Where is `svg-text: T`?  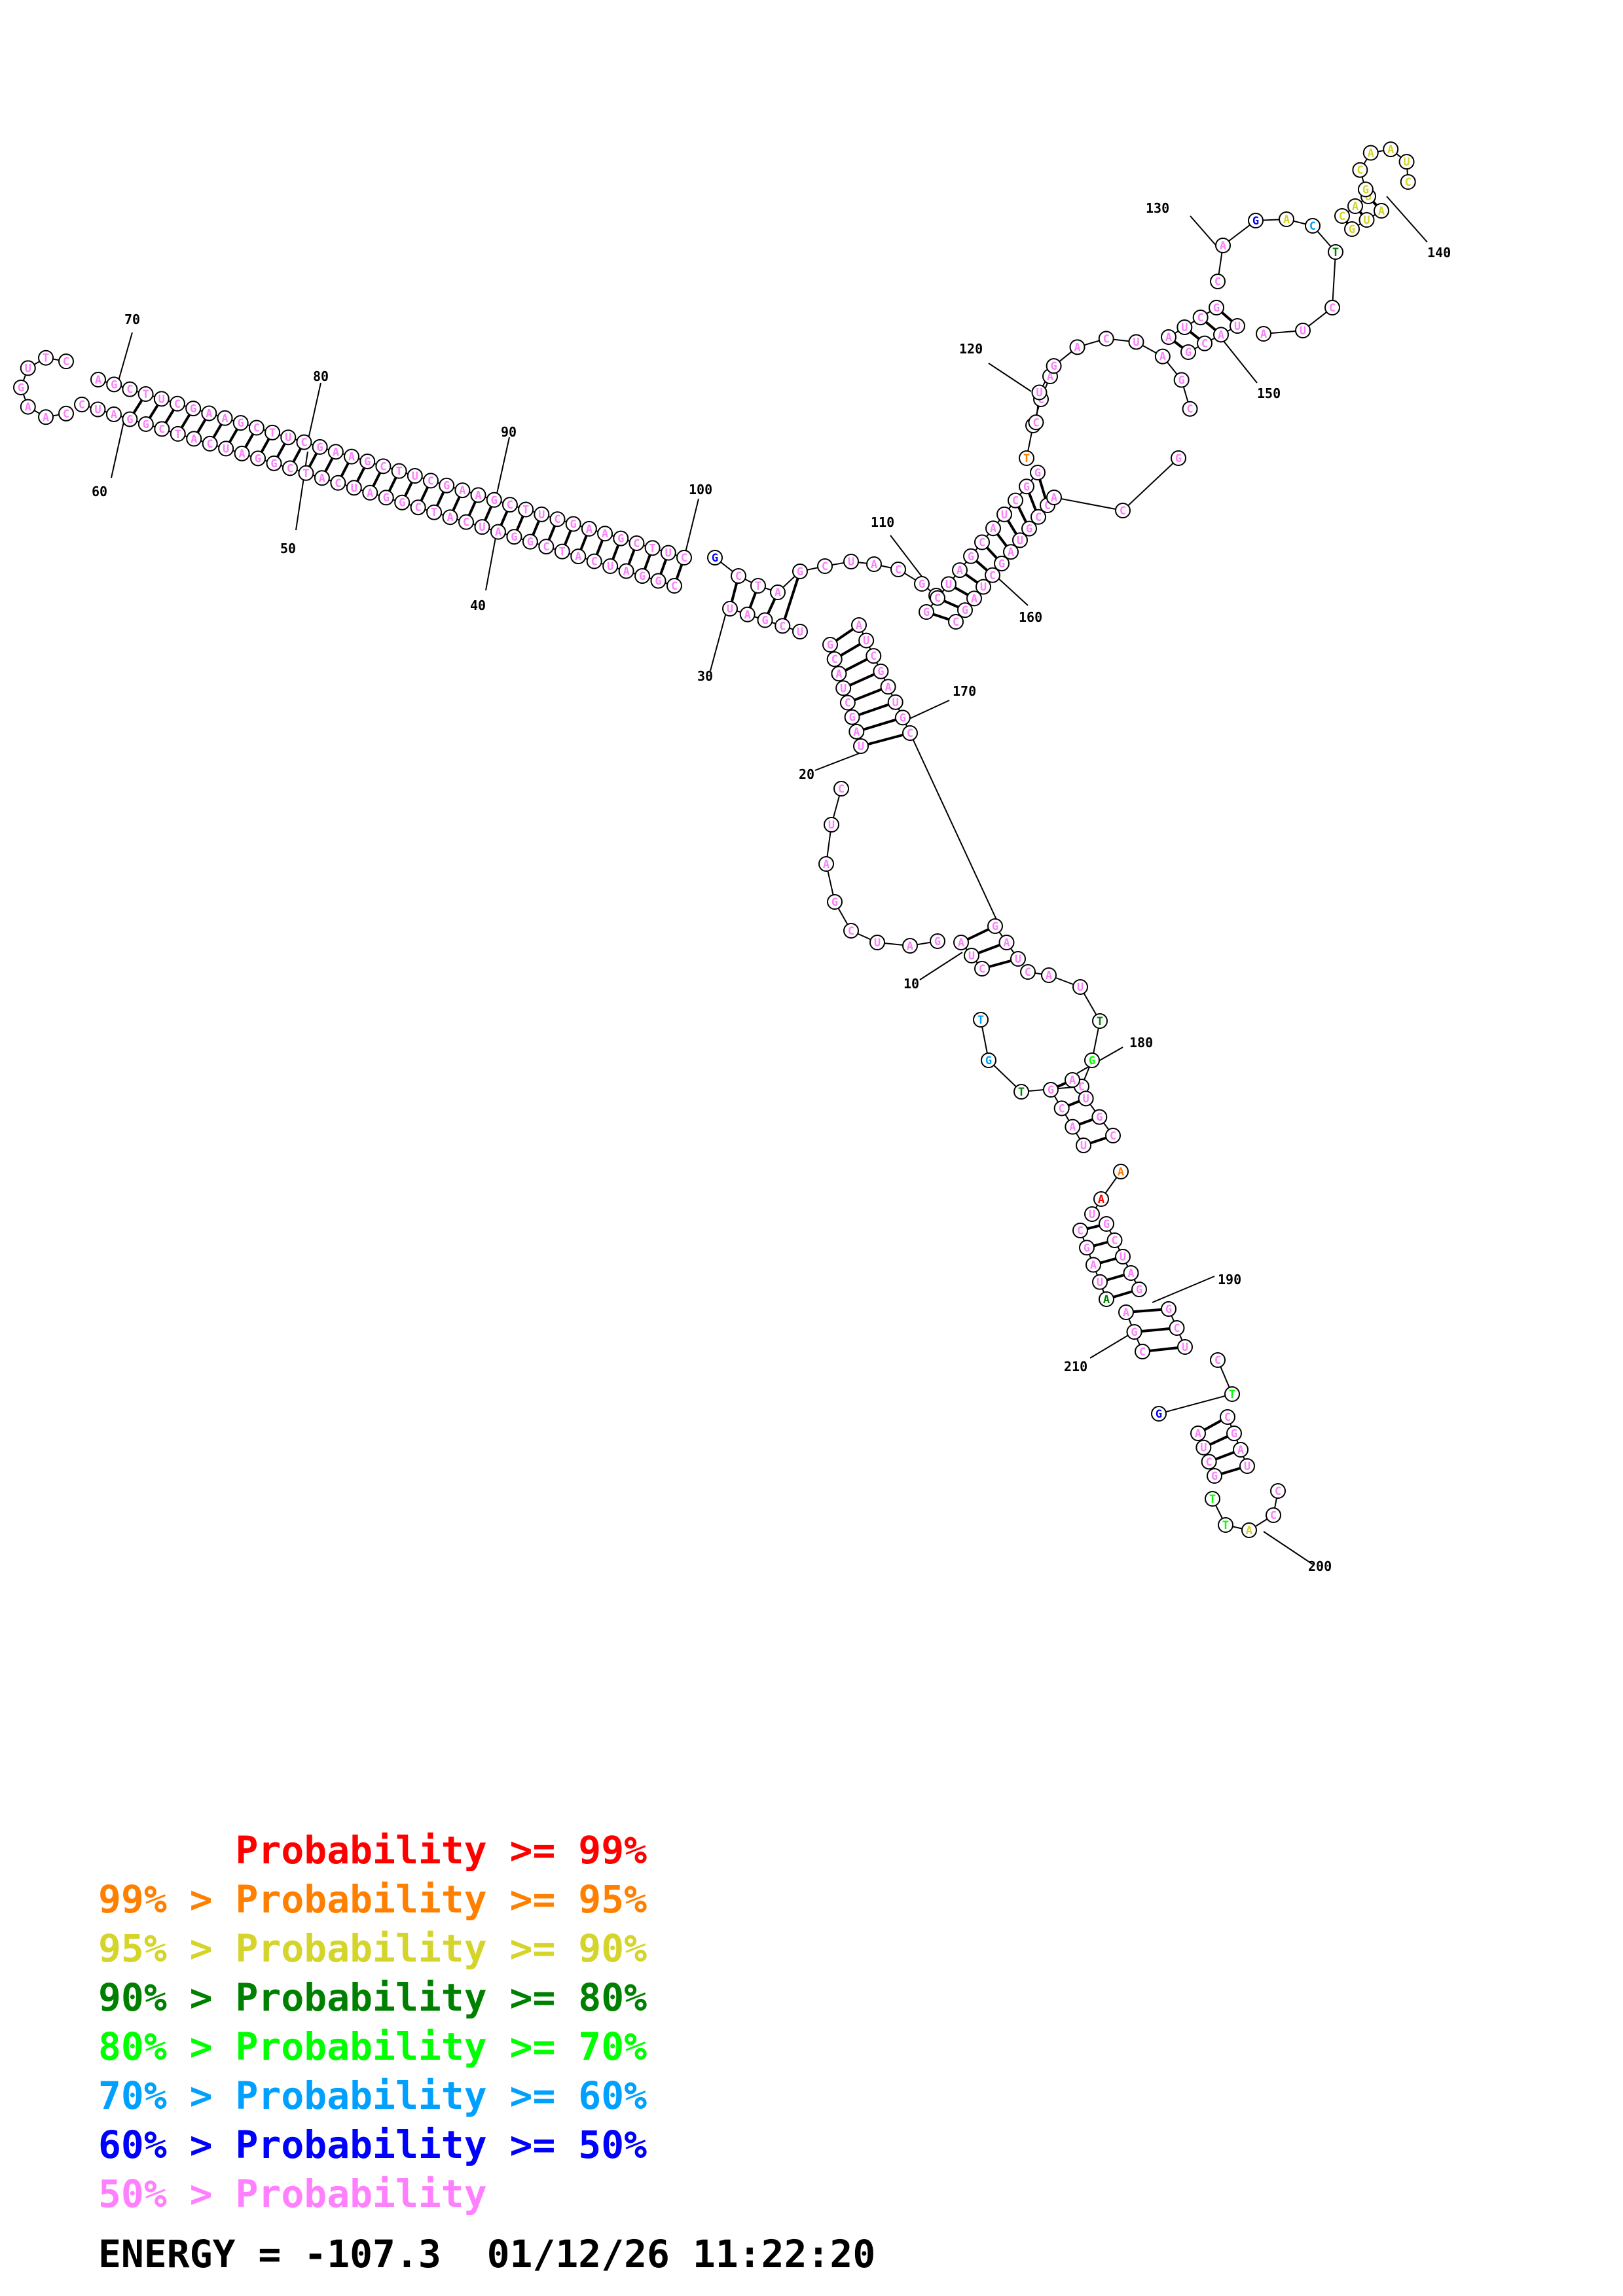
svg-text: T is located at coordinates (305, 473).